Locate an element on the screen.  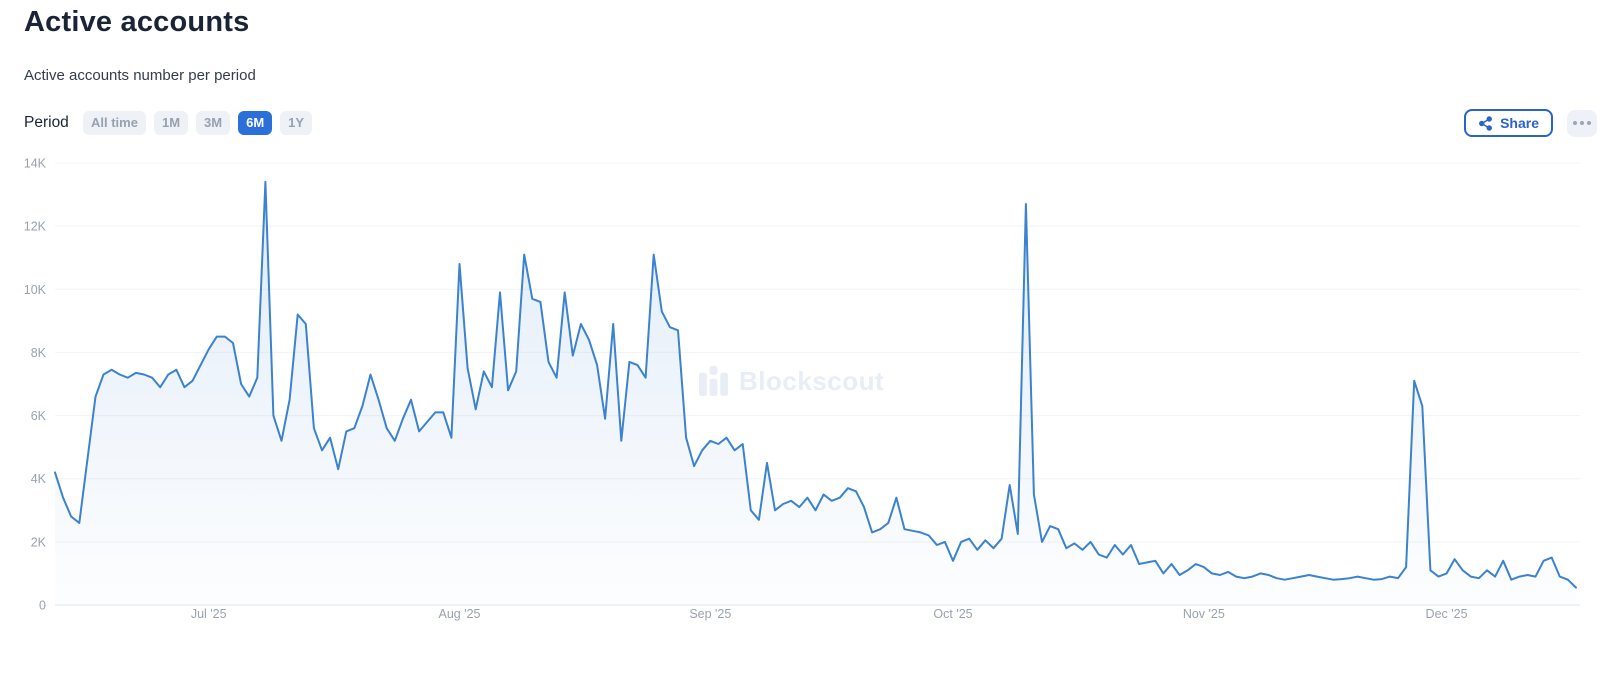
y-axis-label: 4K is located at coordinates (39, 479).